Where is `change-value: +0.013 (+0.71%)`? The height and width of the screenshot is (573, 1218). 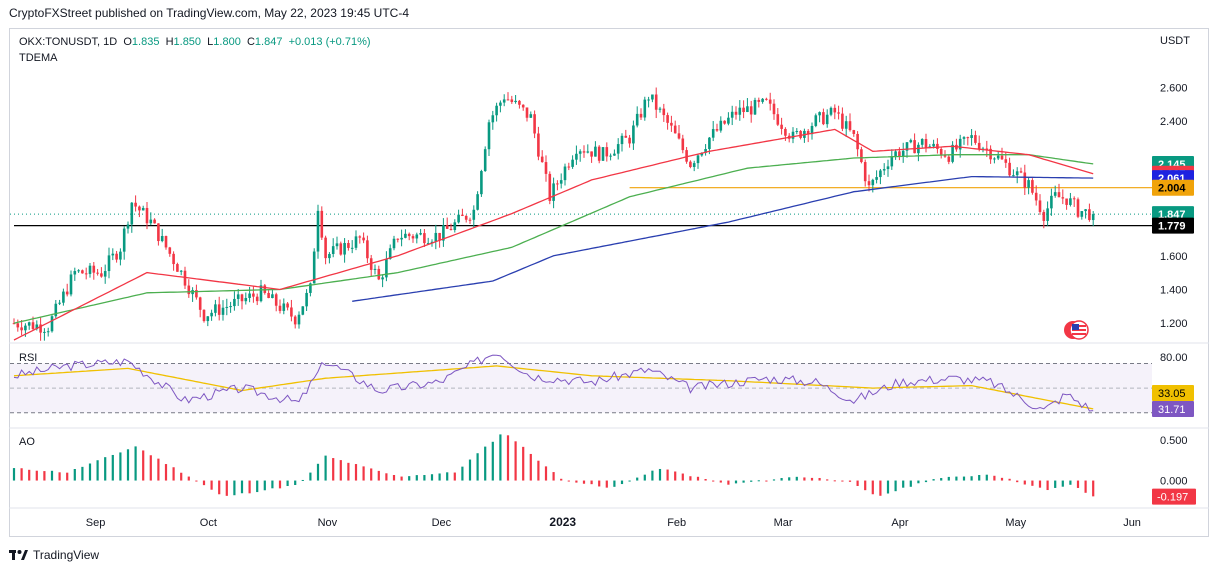 change-value: +0.013 (+0.71%) is located at coordinates (329, 42).